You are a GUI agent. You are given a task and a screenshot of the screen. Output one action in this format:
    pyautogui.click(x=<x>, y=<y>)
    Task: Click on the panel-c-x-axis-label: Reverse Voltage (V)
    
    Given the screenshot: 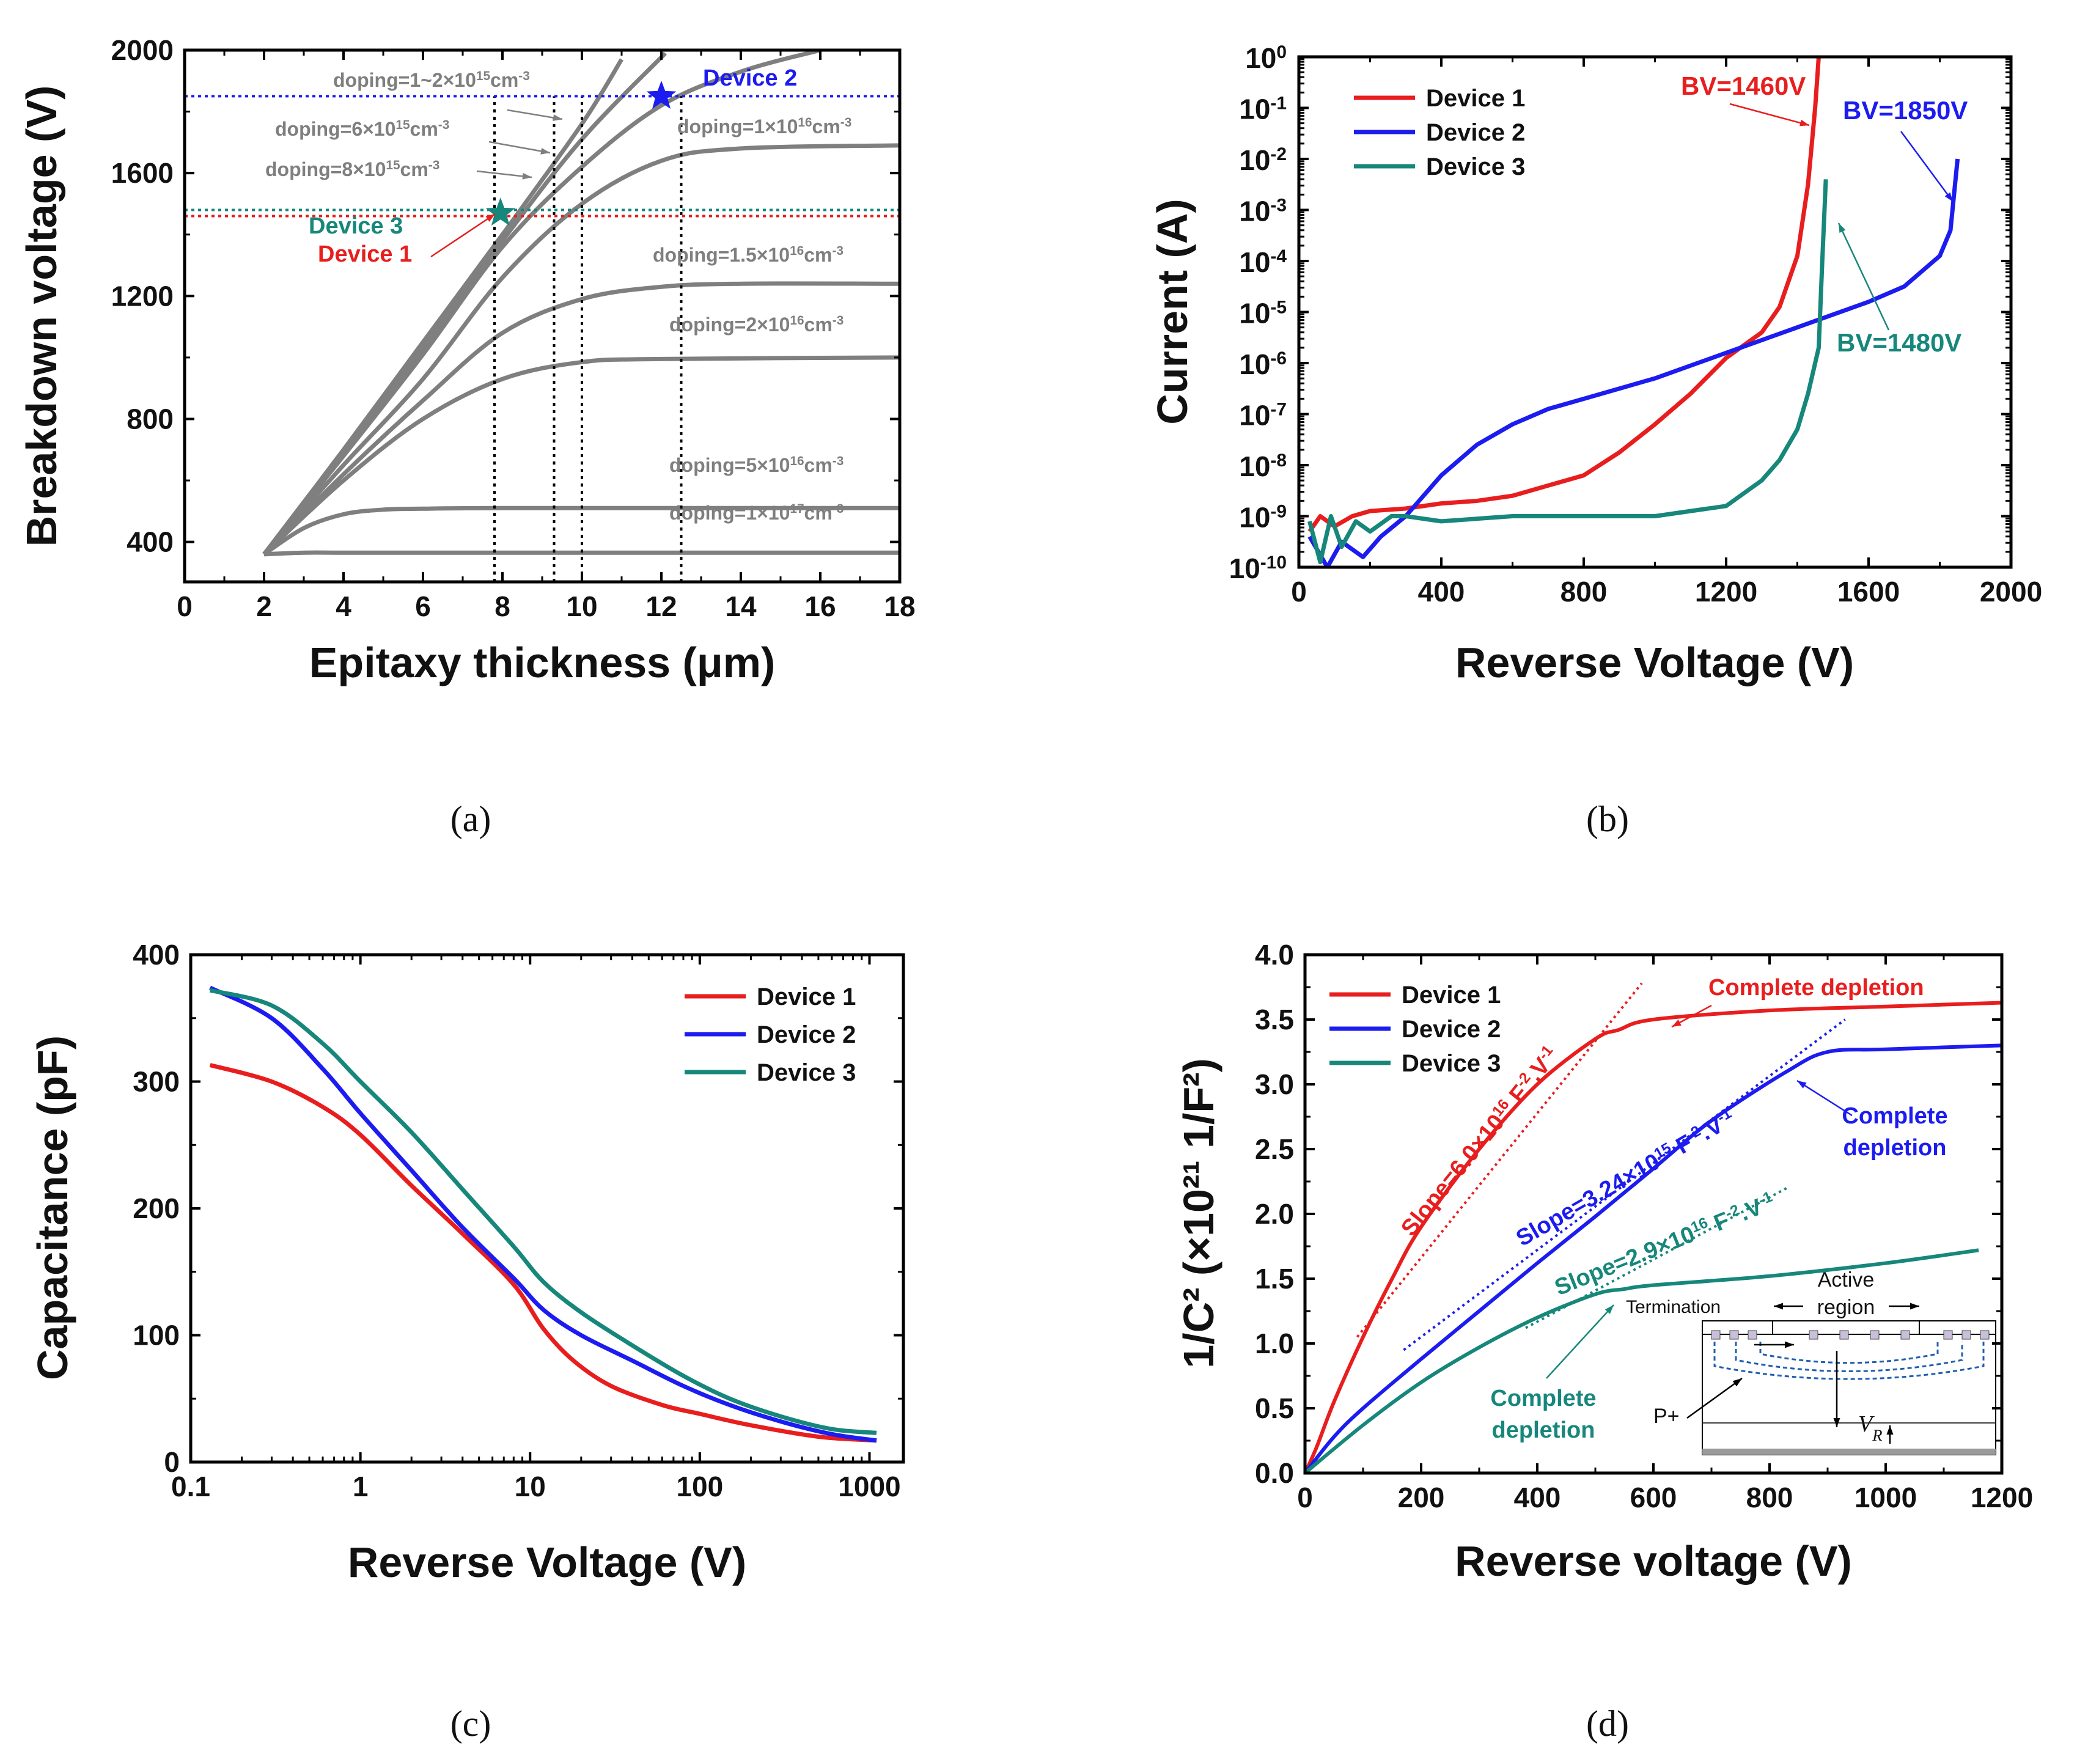 What is the action you would take?
    pyautogui.click(x=547, y=1562)
    